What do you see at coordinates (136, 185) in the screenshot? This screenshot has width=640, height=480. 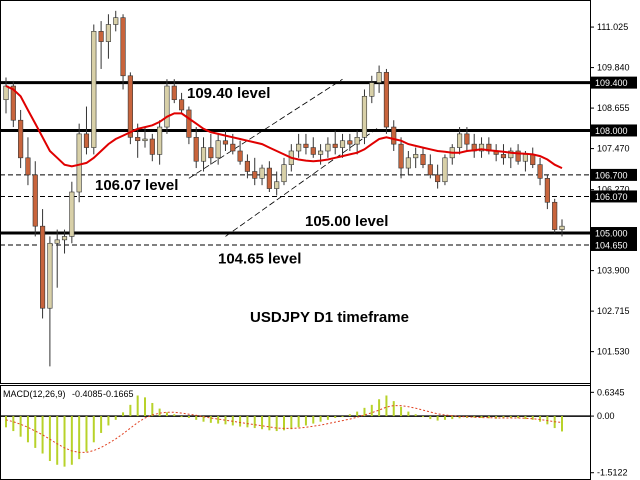 I see `level-annotation-1: 106.07 level` at bounding box center [136, 185].